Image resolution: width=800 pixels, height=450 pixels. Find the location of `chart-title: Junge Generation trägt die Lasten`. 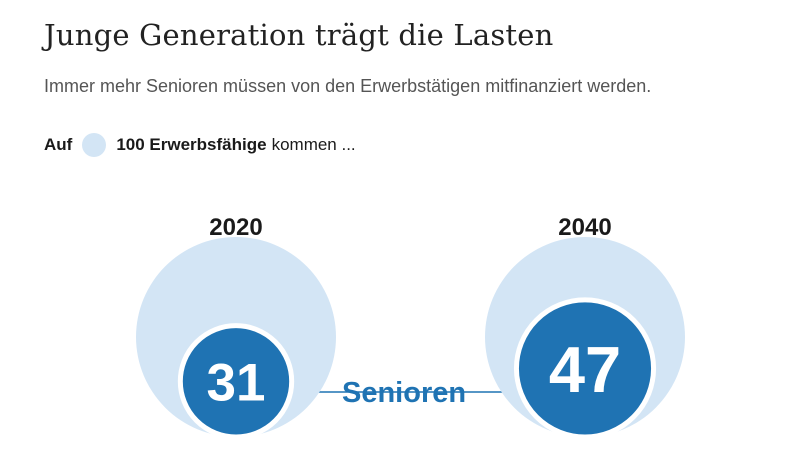

chart-title: Junge Generation trägt die Lasten is located at coordinates (299, 35).